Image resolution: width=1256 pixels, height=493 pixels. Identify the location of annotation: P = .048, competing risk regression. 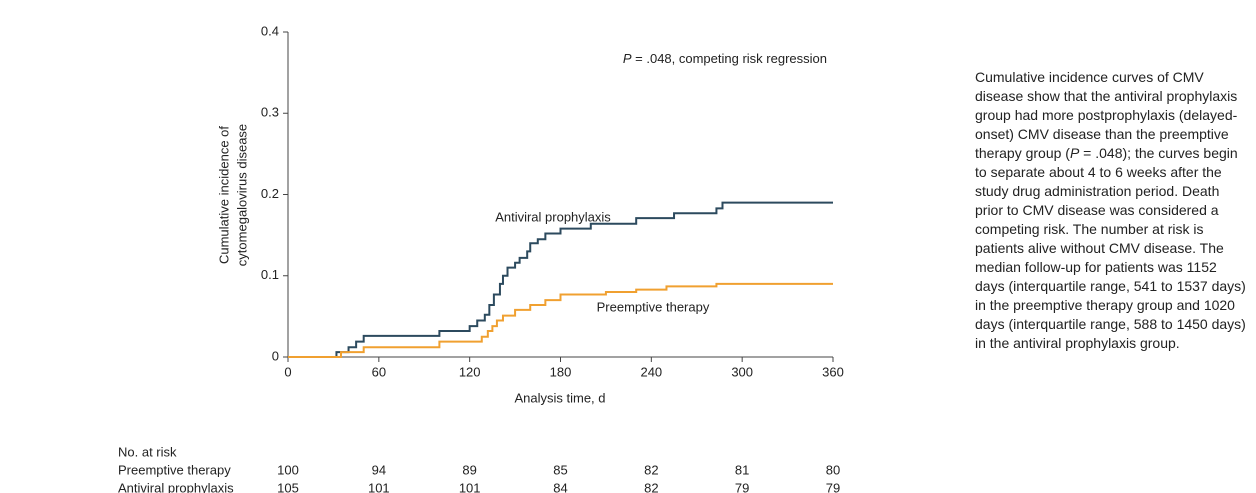
(725, 58).